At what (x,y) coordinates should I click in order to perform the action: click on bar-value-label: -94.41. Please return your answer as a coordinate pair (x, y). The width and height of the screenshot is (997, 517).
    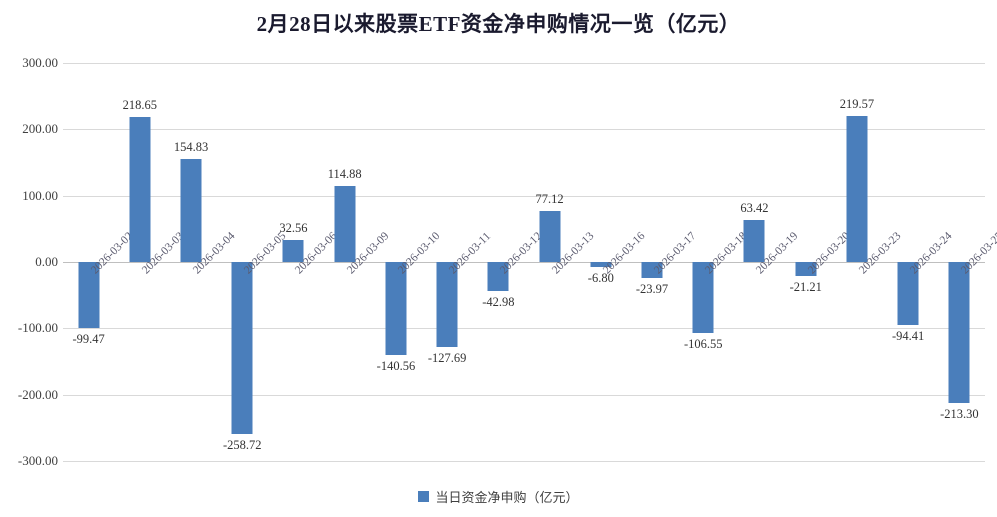
    Looking at the image, I should click on (908, 335).